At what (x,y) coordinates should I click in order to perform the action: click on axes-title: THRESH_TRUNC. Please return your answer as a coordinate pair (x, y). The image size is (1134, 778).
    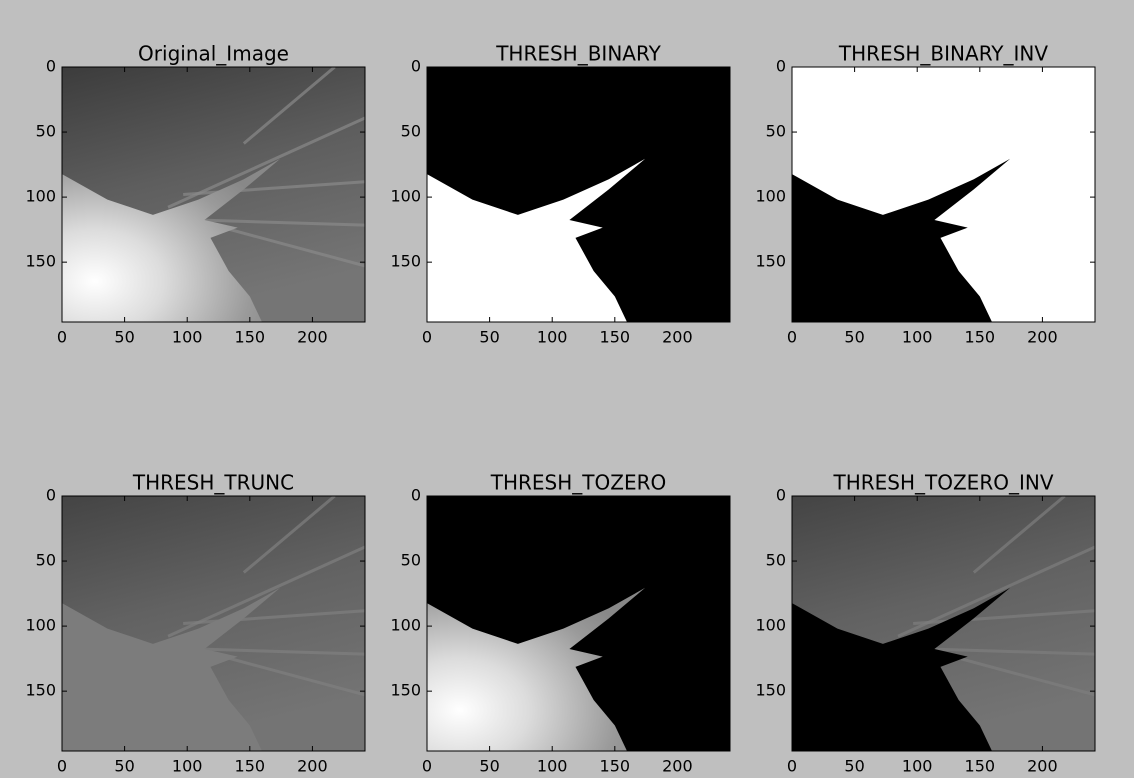
    Looking at the image, I should click on (213, 483).